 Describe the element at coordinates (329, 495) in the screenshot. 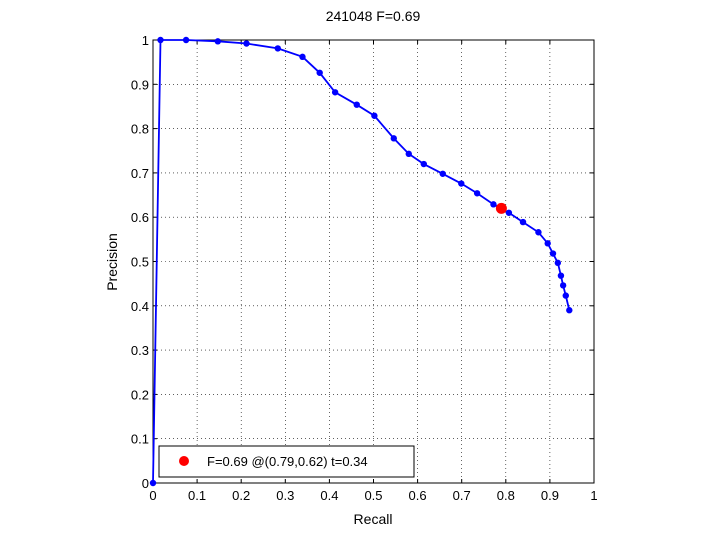

I see `x-tick-label: 0.4` at that location.